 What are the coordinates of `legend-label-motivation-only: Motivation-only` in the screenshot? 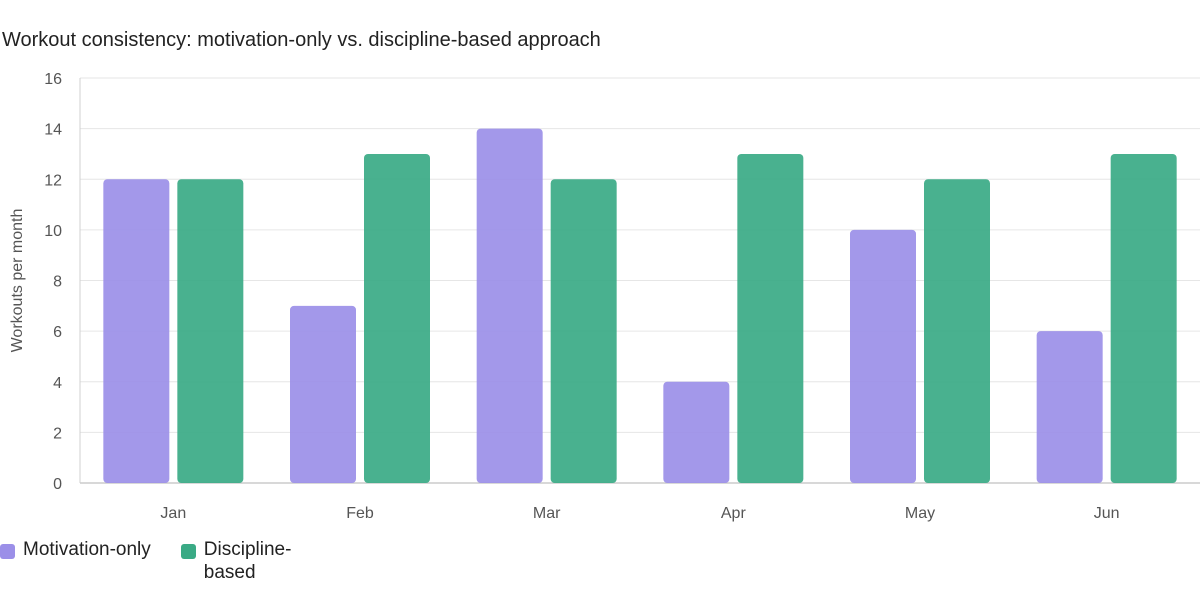 It's located at (87, 549).